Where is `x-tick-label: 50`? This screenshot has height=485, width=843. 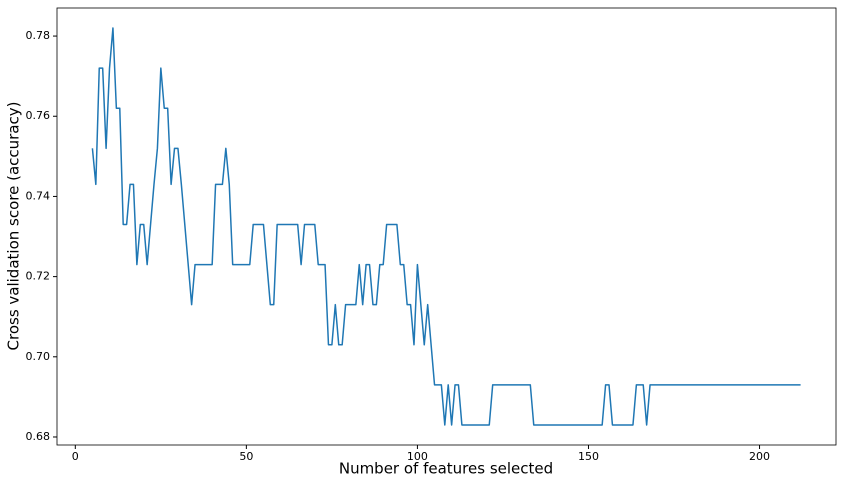
x-tick-label: 50 is located at coordinates (246, 456).